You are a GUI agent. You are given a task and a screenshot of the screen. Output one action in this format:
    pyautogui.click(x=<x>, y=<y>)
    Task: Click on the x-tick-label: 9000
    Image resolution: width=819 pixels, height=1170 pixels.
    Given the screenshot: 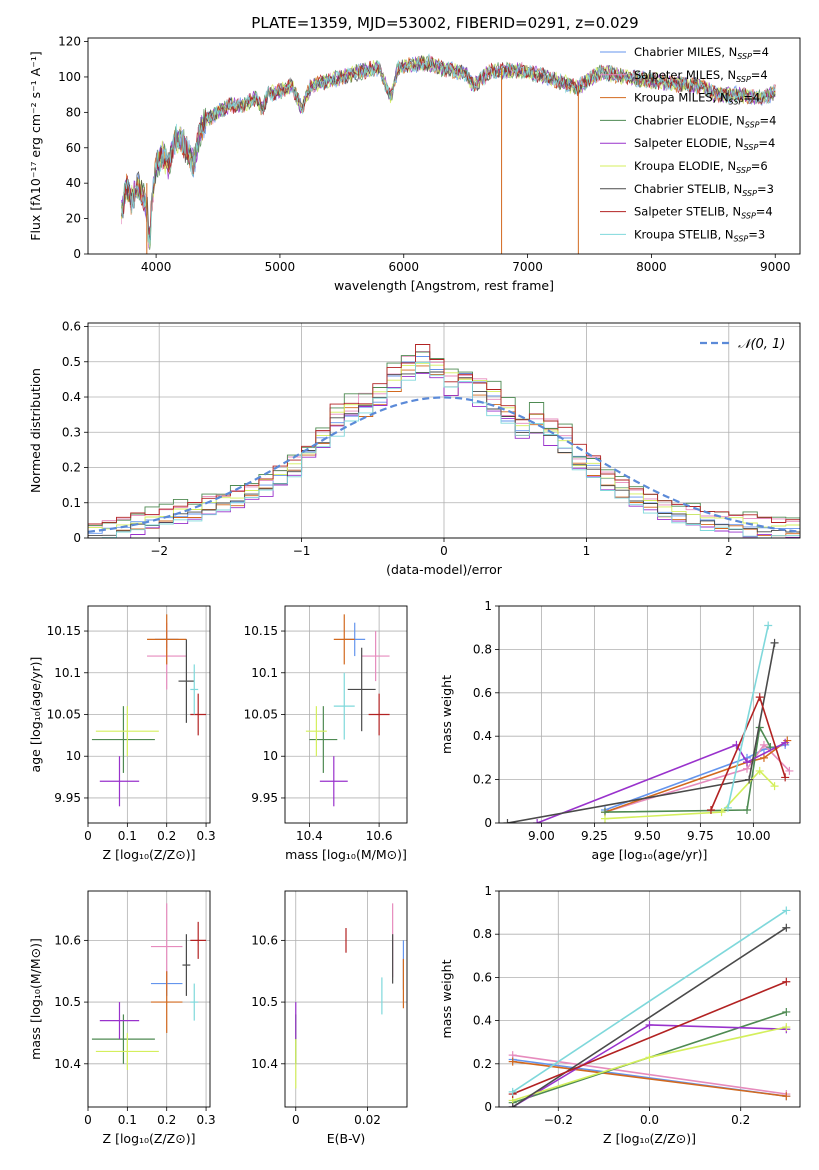 What is the action you would take?
    pyautogui.click(x=775, y=267)
    